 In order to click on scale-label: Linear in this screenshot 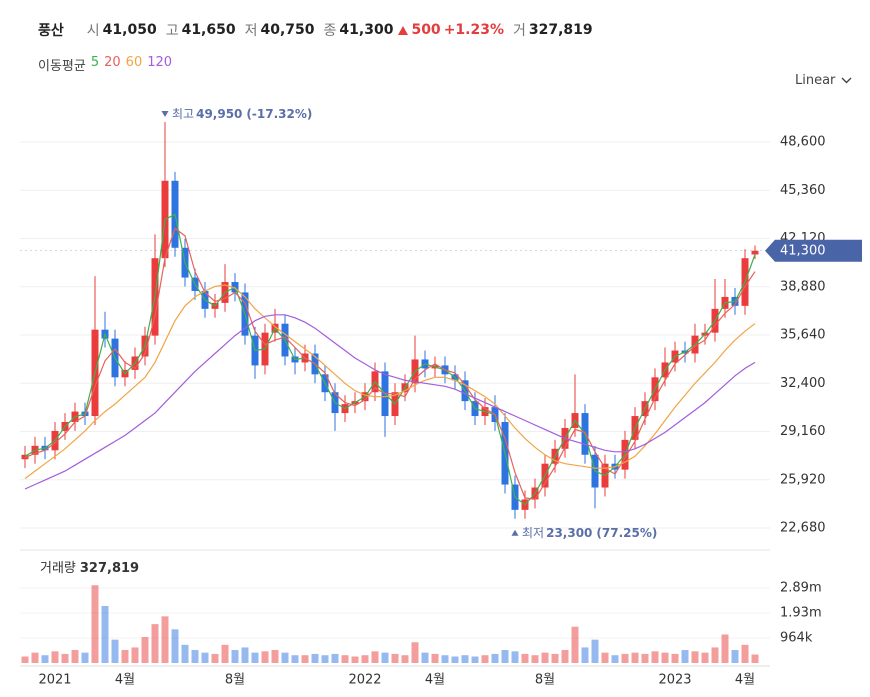, I will do `click(815, 80)`.